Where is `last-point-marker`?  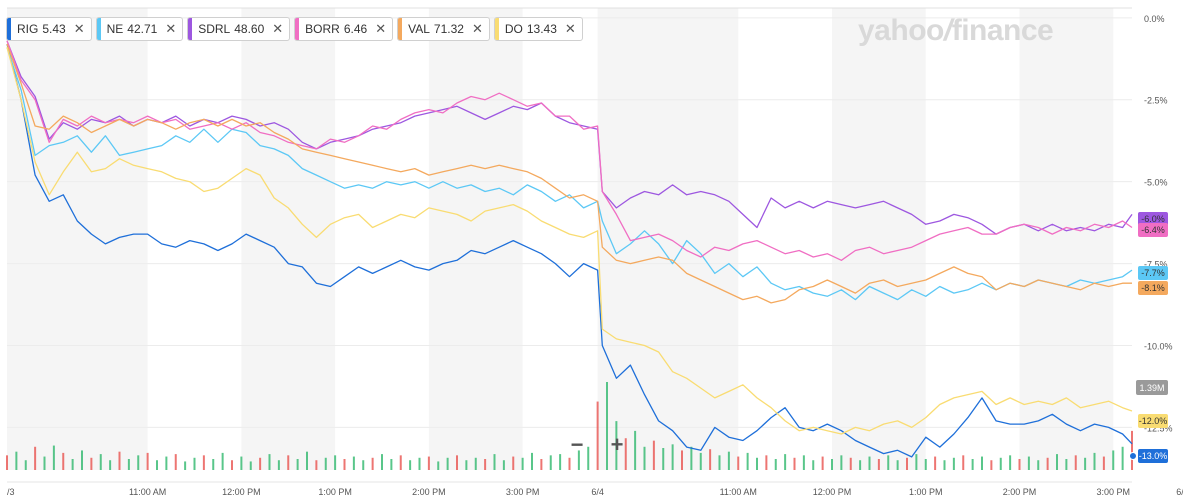 last-point-marker is located at coordinates (1133, 456).